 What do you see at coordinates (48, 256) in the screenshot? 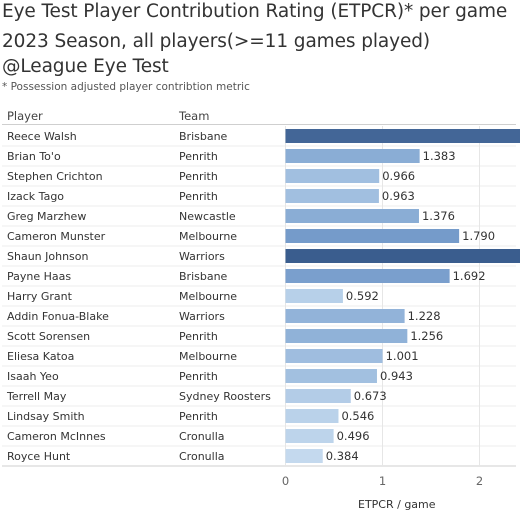
I see `player-name: Shaun Johnson` at bounding box center [48, 256].